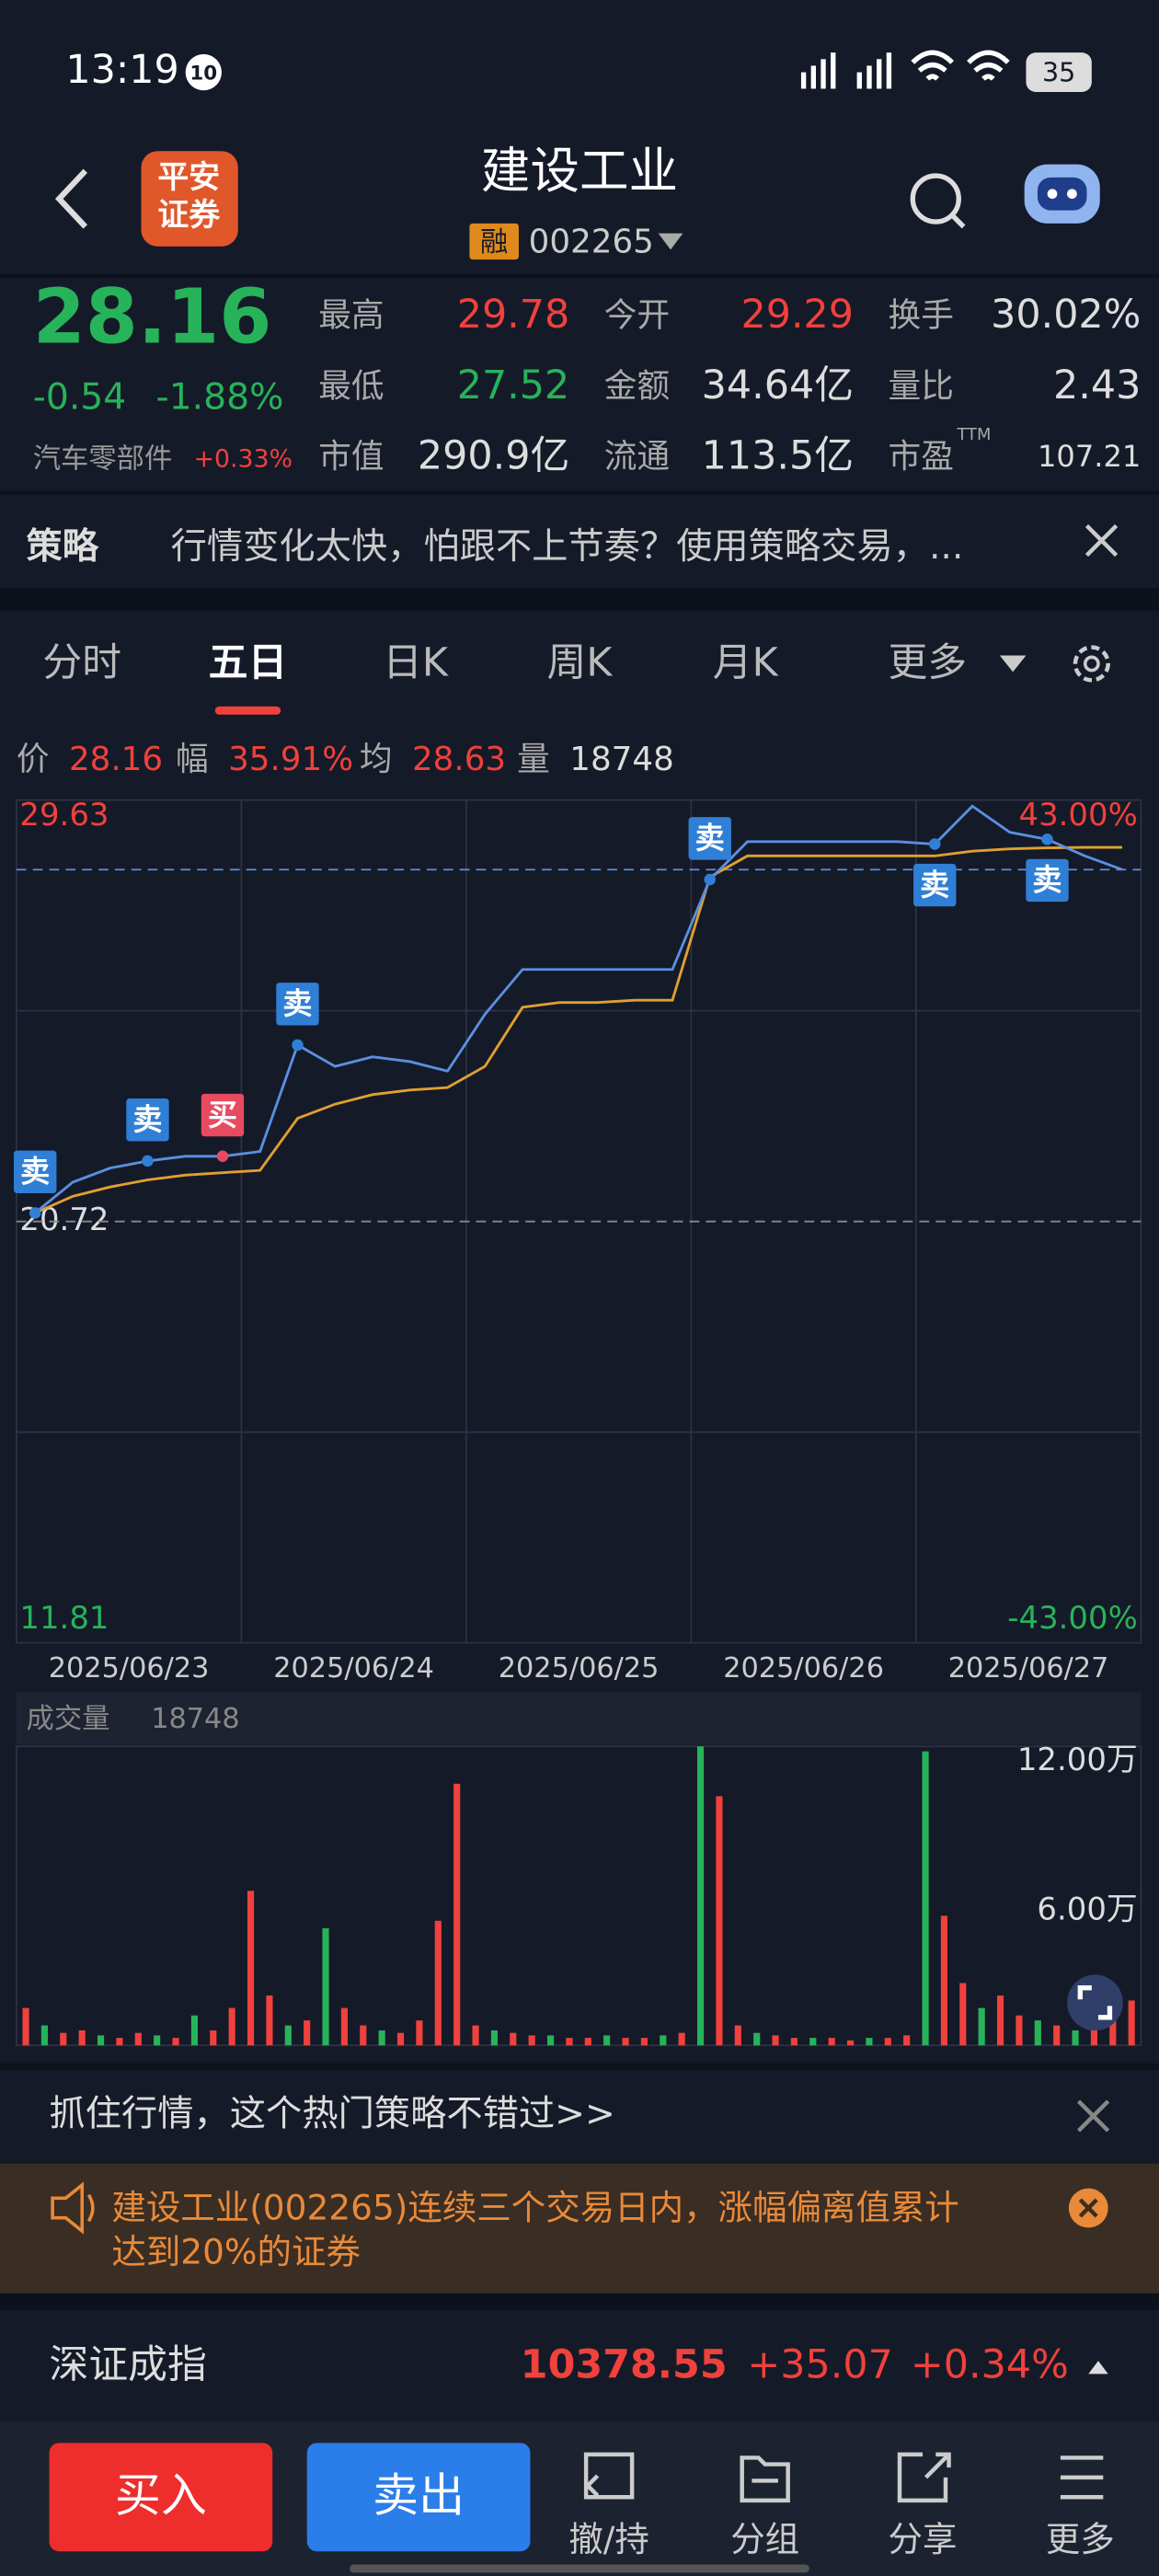 The image size is (1159, 2576). I want to click on nav-label: 分组, so click(764, 2539).